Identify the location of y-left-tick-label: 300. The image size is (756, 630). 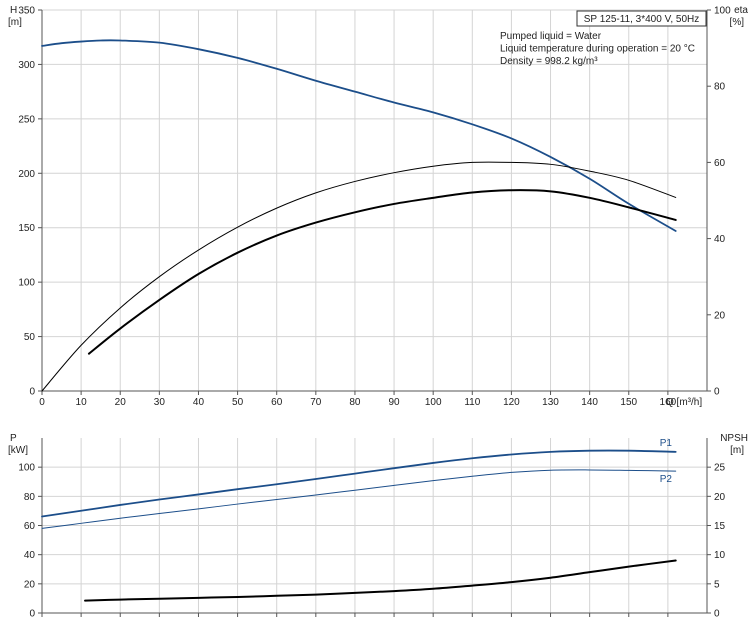
(26, 65).